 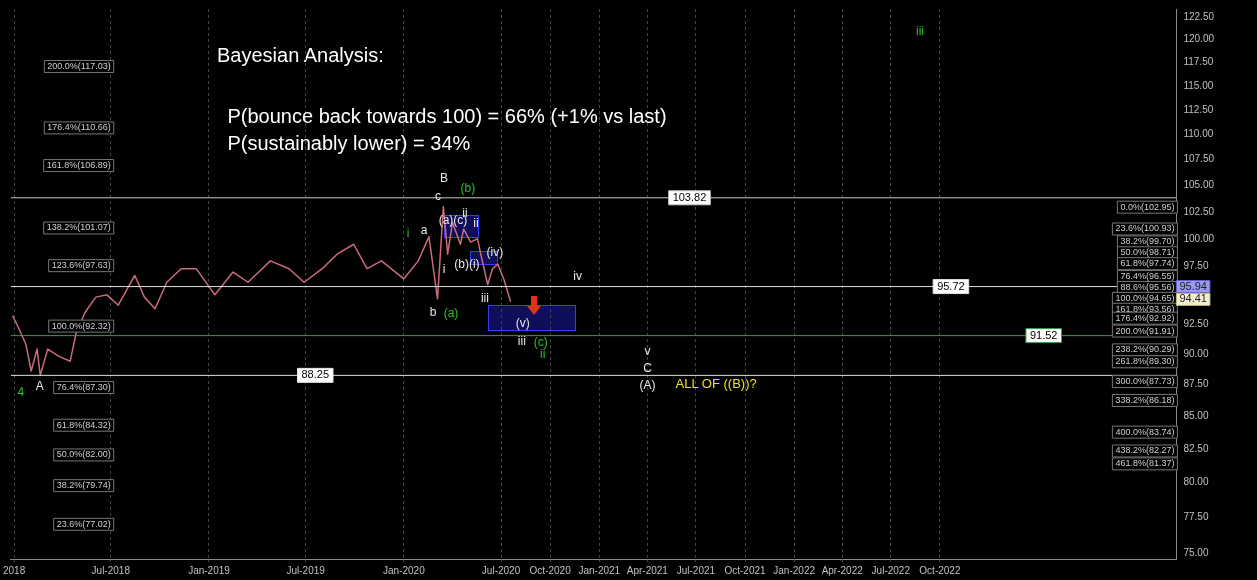 What do you see at coordinates (647, 351) in the screenshot?
I see `annotation: v` at bounding box center [647, 351].